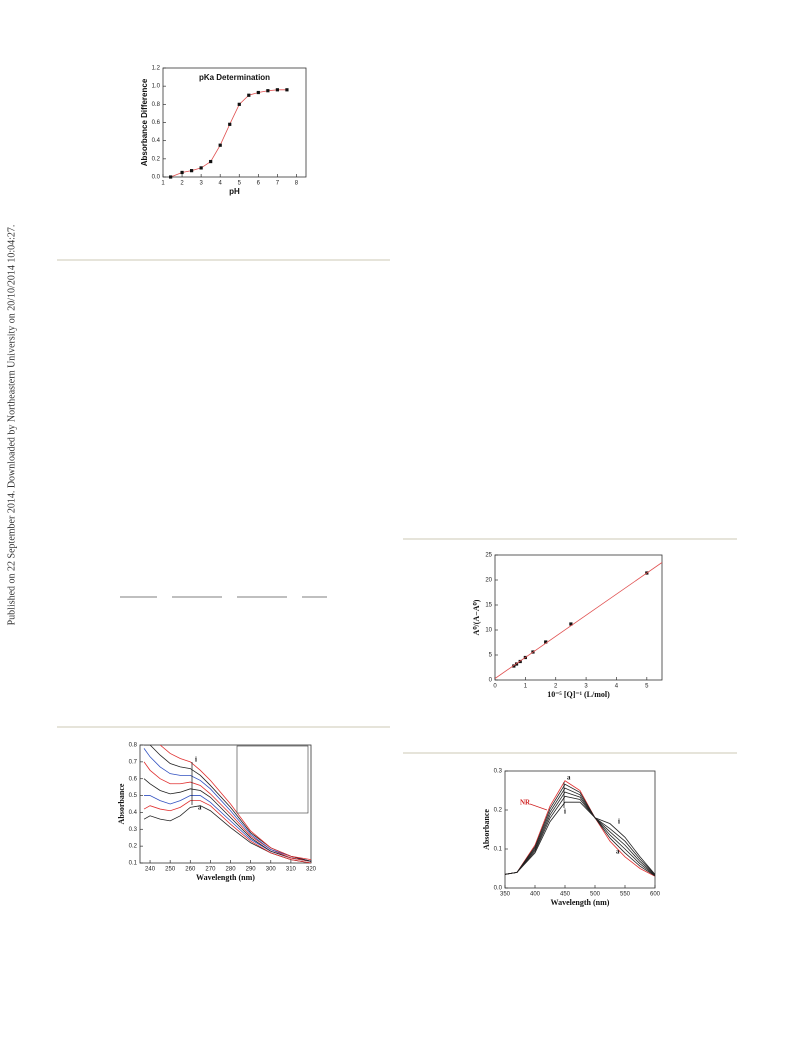  I want to click on x-tick-label: 8, so click(297, 184).